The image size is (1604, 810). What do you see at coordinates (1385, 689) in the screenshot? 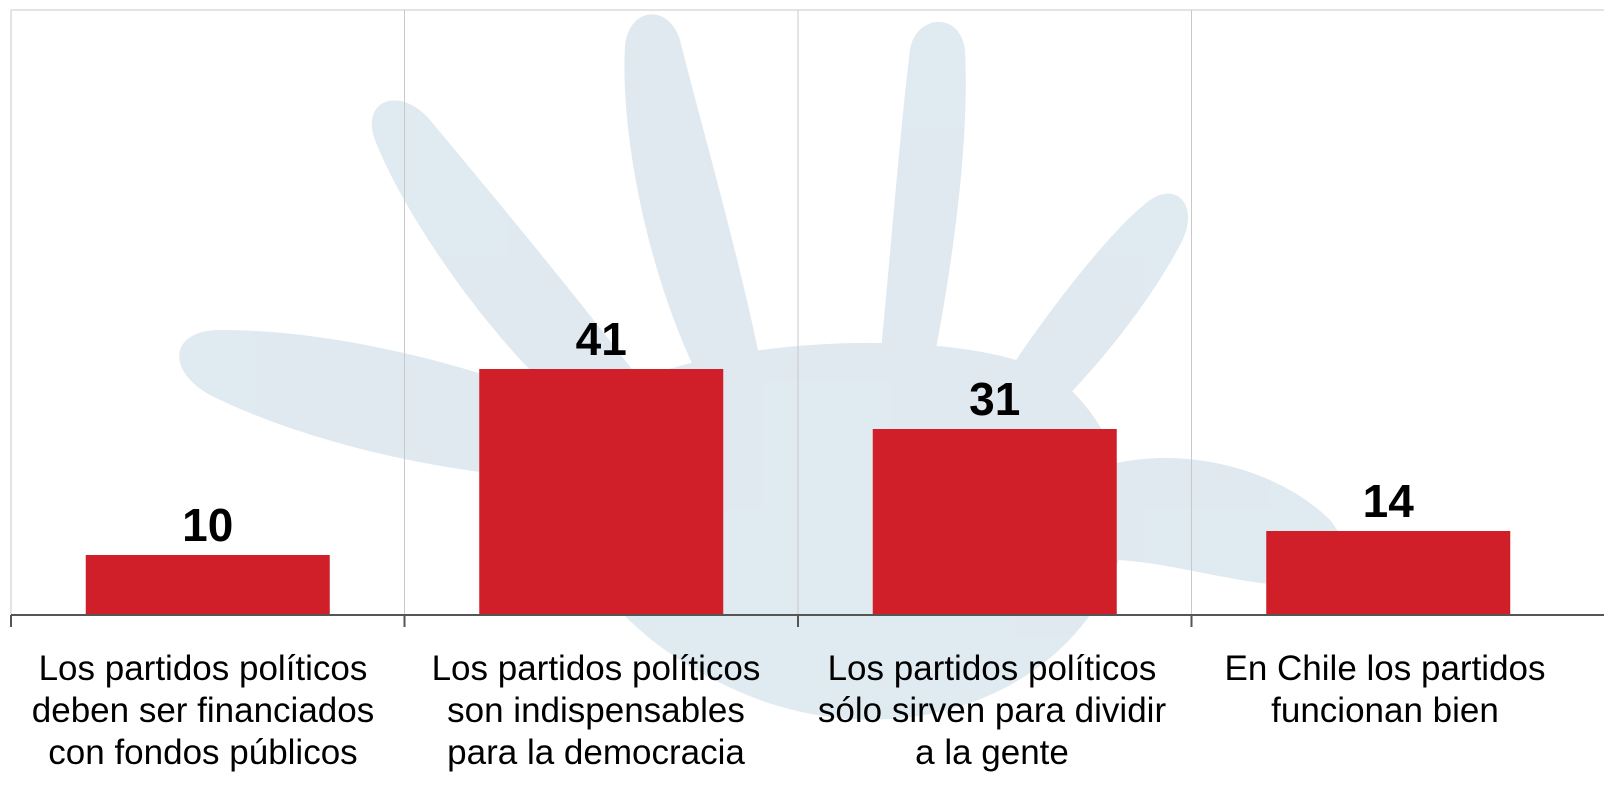
I see `category-label-3: En Chile los partidos funcionan bien` at bounding box center [1385, 689].